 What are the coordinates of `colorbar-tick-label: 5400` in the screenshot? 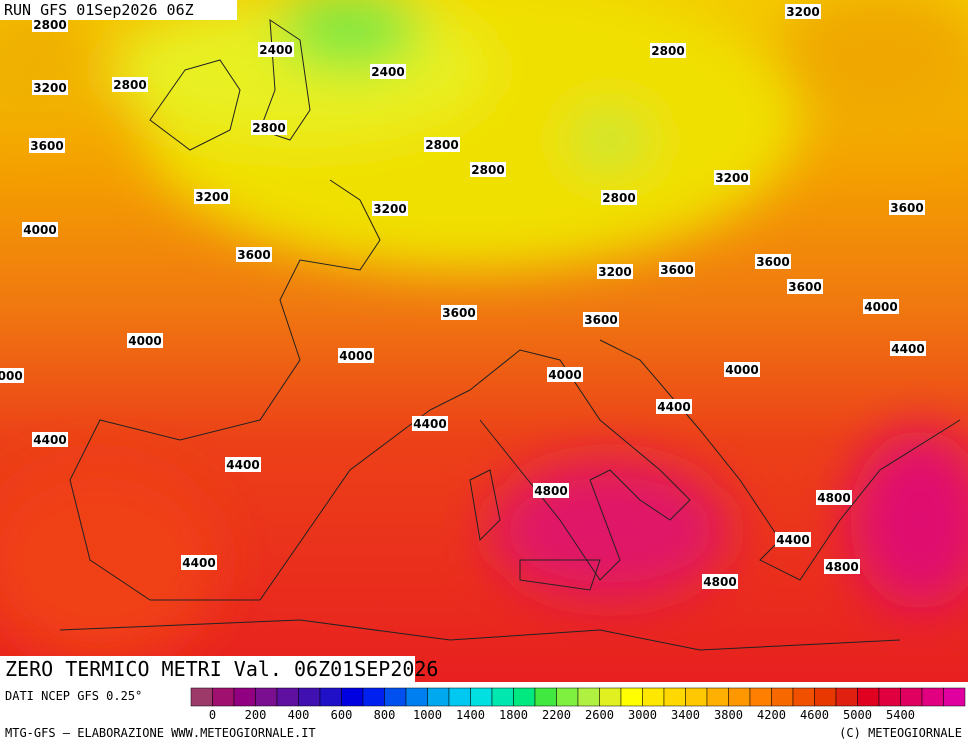 It's located at (900, 715).